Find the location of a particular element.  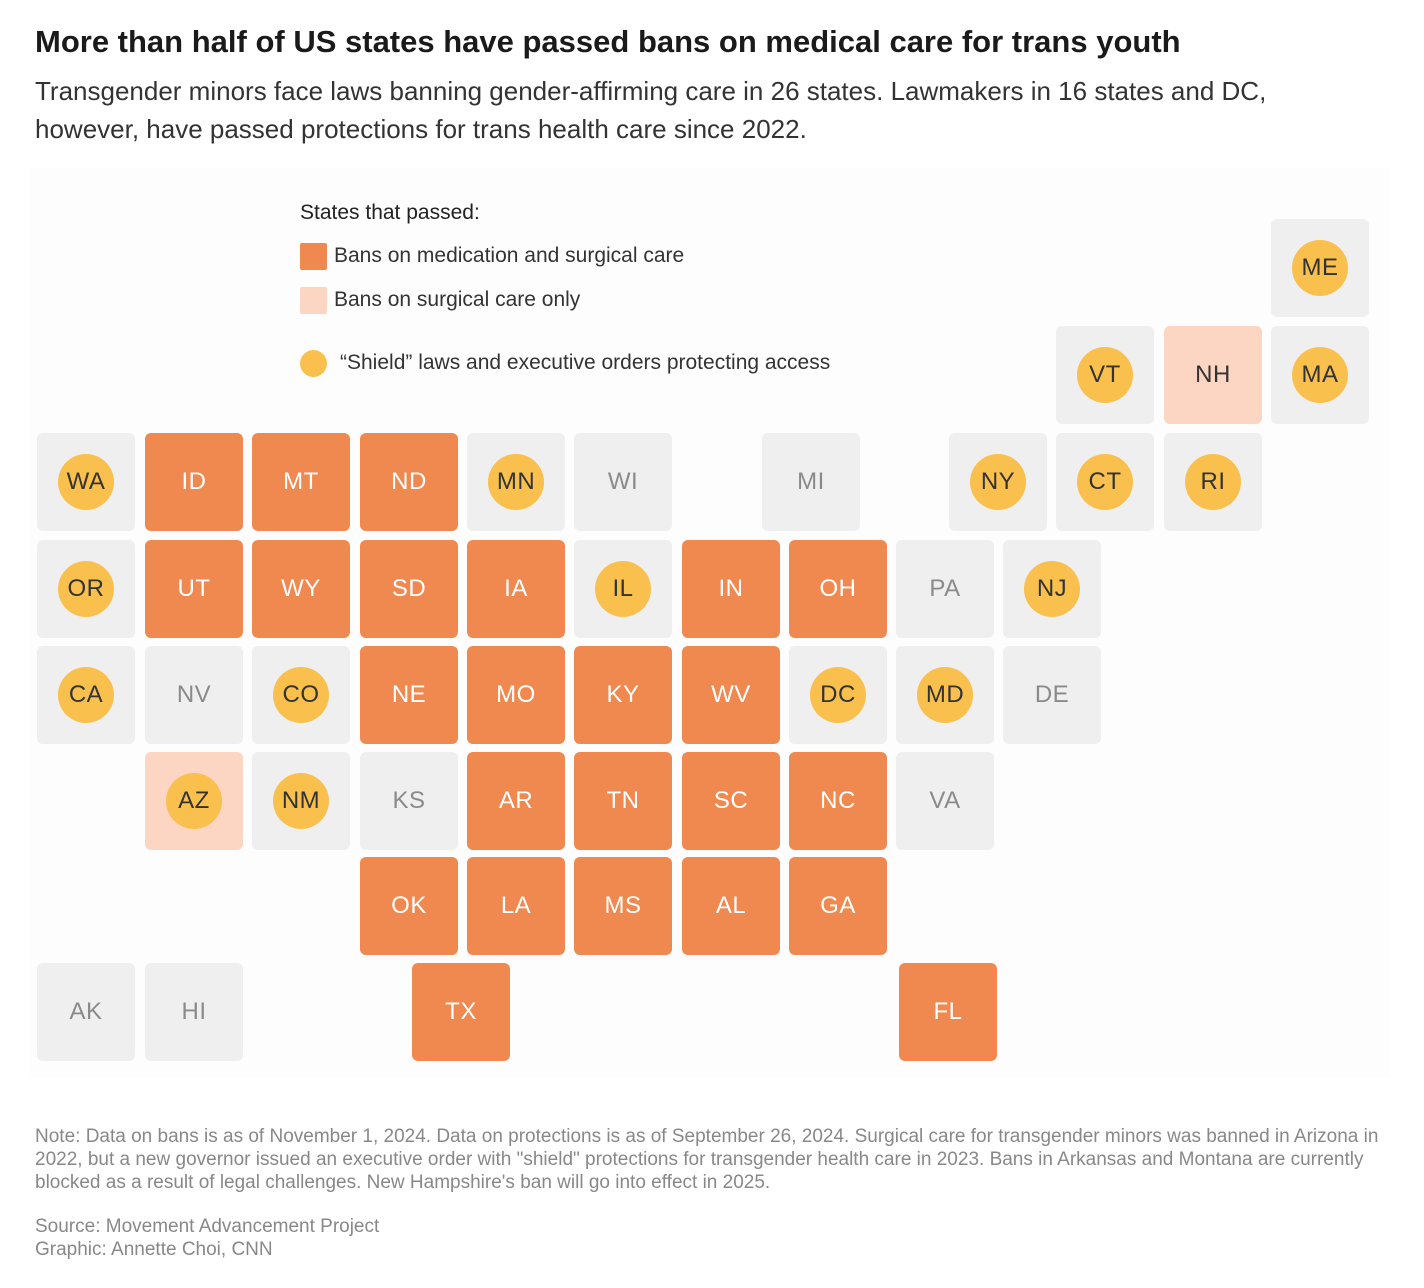

state-tile-dc: DC is located at coordinates (838, 695).